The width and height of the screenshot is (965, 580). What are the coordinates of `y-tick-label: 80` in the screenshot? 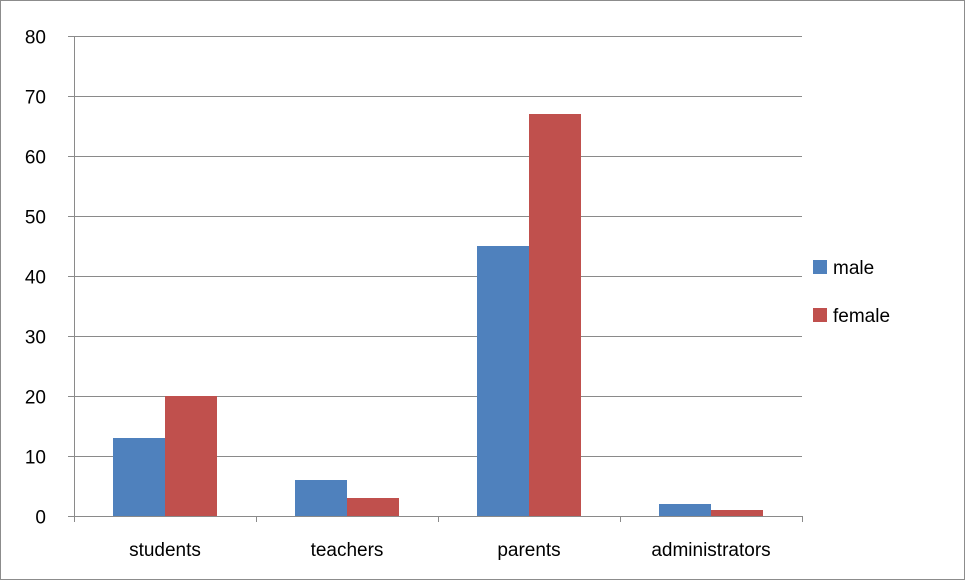 It's located at (35, 38).